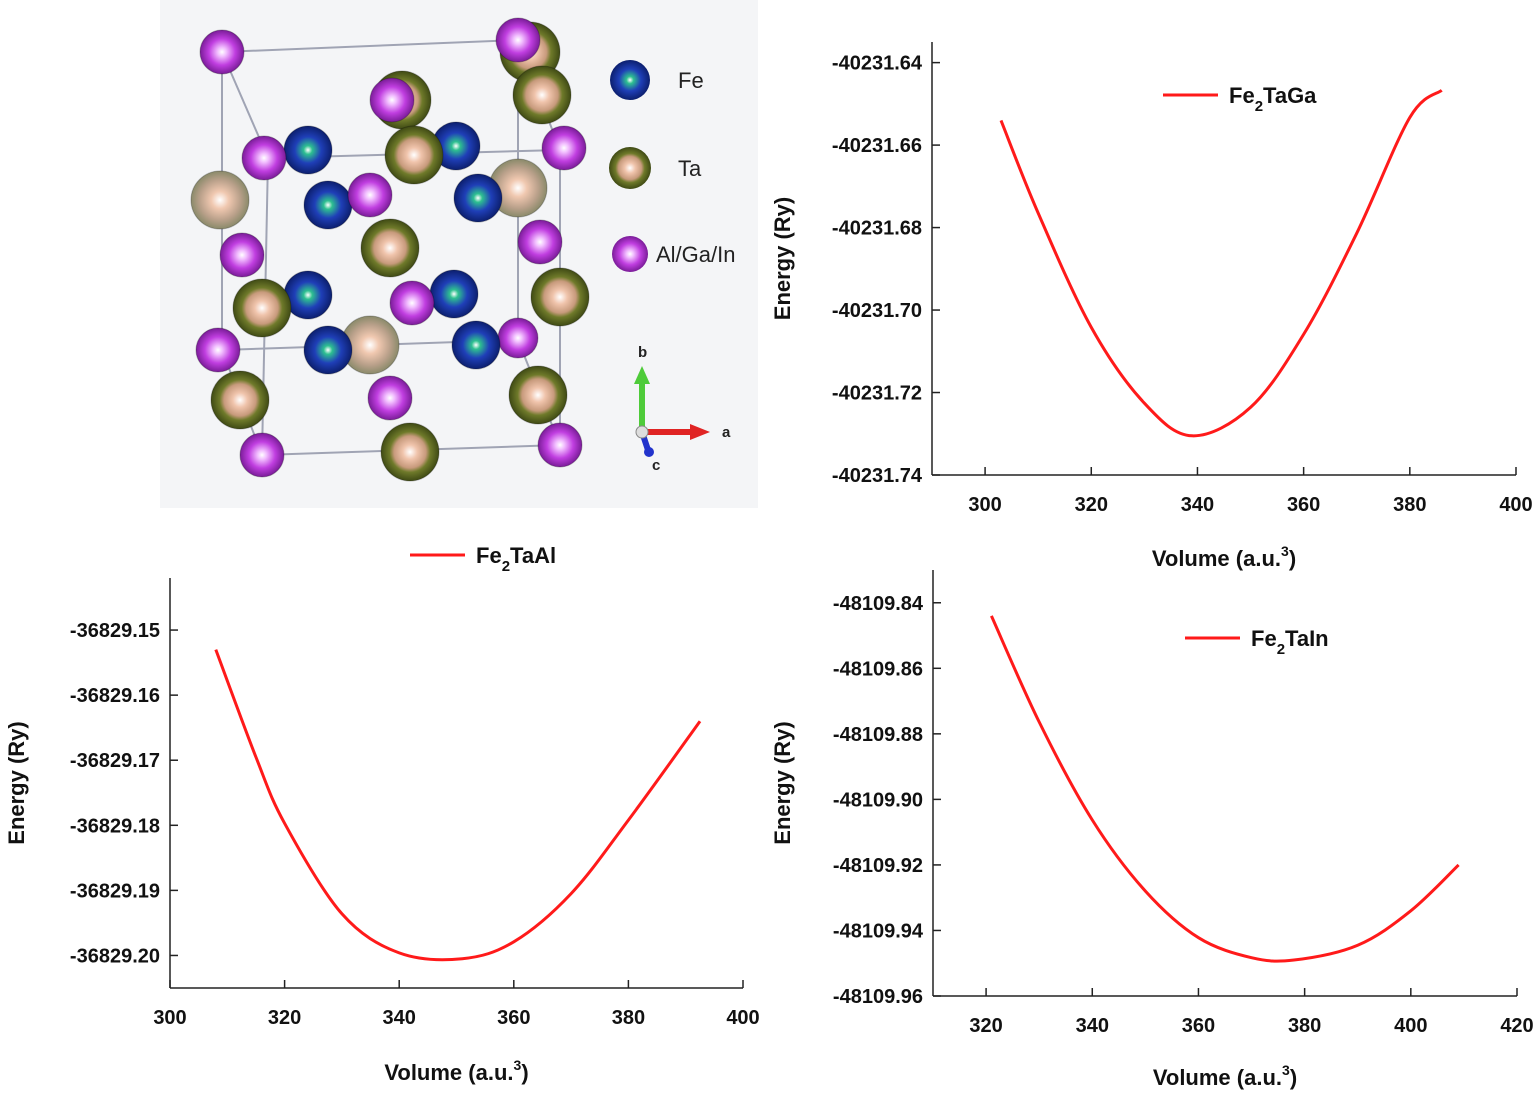  What do you see at coordinates (878, 669) in the screenshot?
I see `y-tick-label: -48109.86` at bounding box center [878, 669].